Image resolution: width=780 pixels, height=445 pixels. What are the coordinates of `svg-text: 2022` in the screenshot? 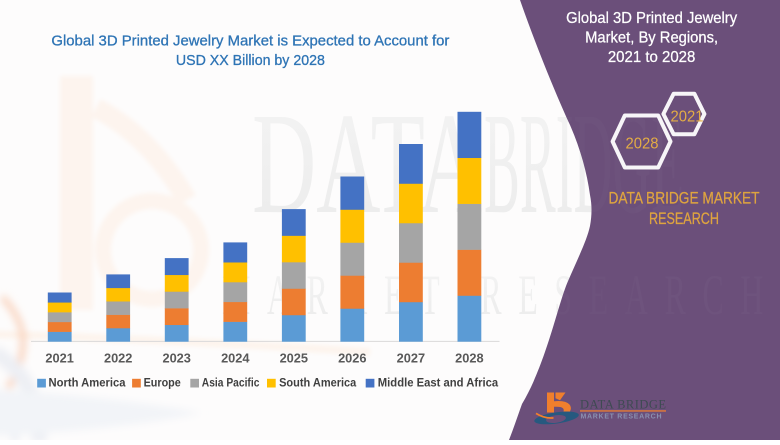 It's located at (118, 357).